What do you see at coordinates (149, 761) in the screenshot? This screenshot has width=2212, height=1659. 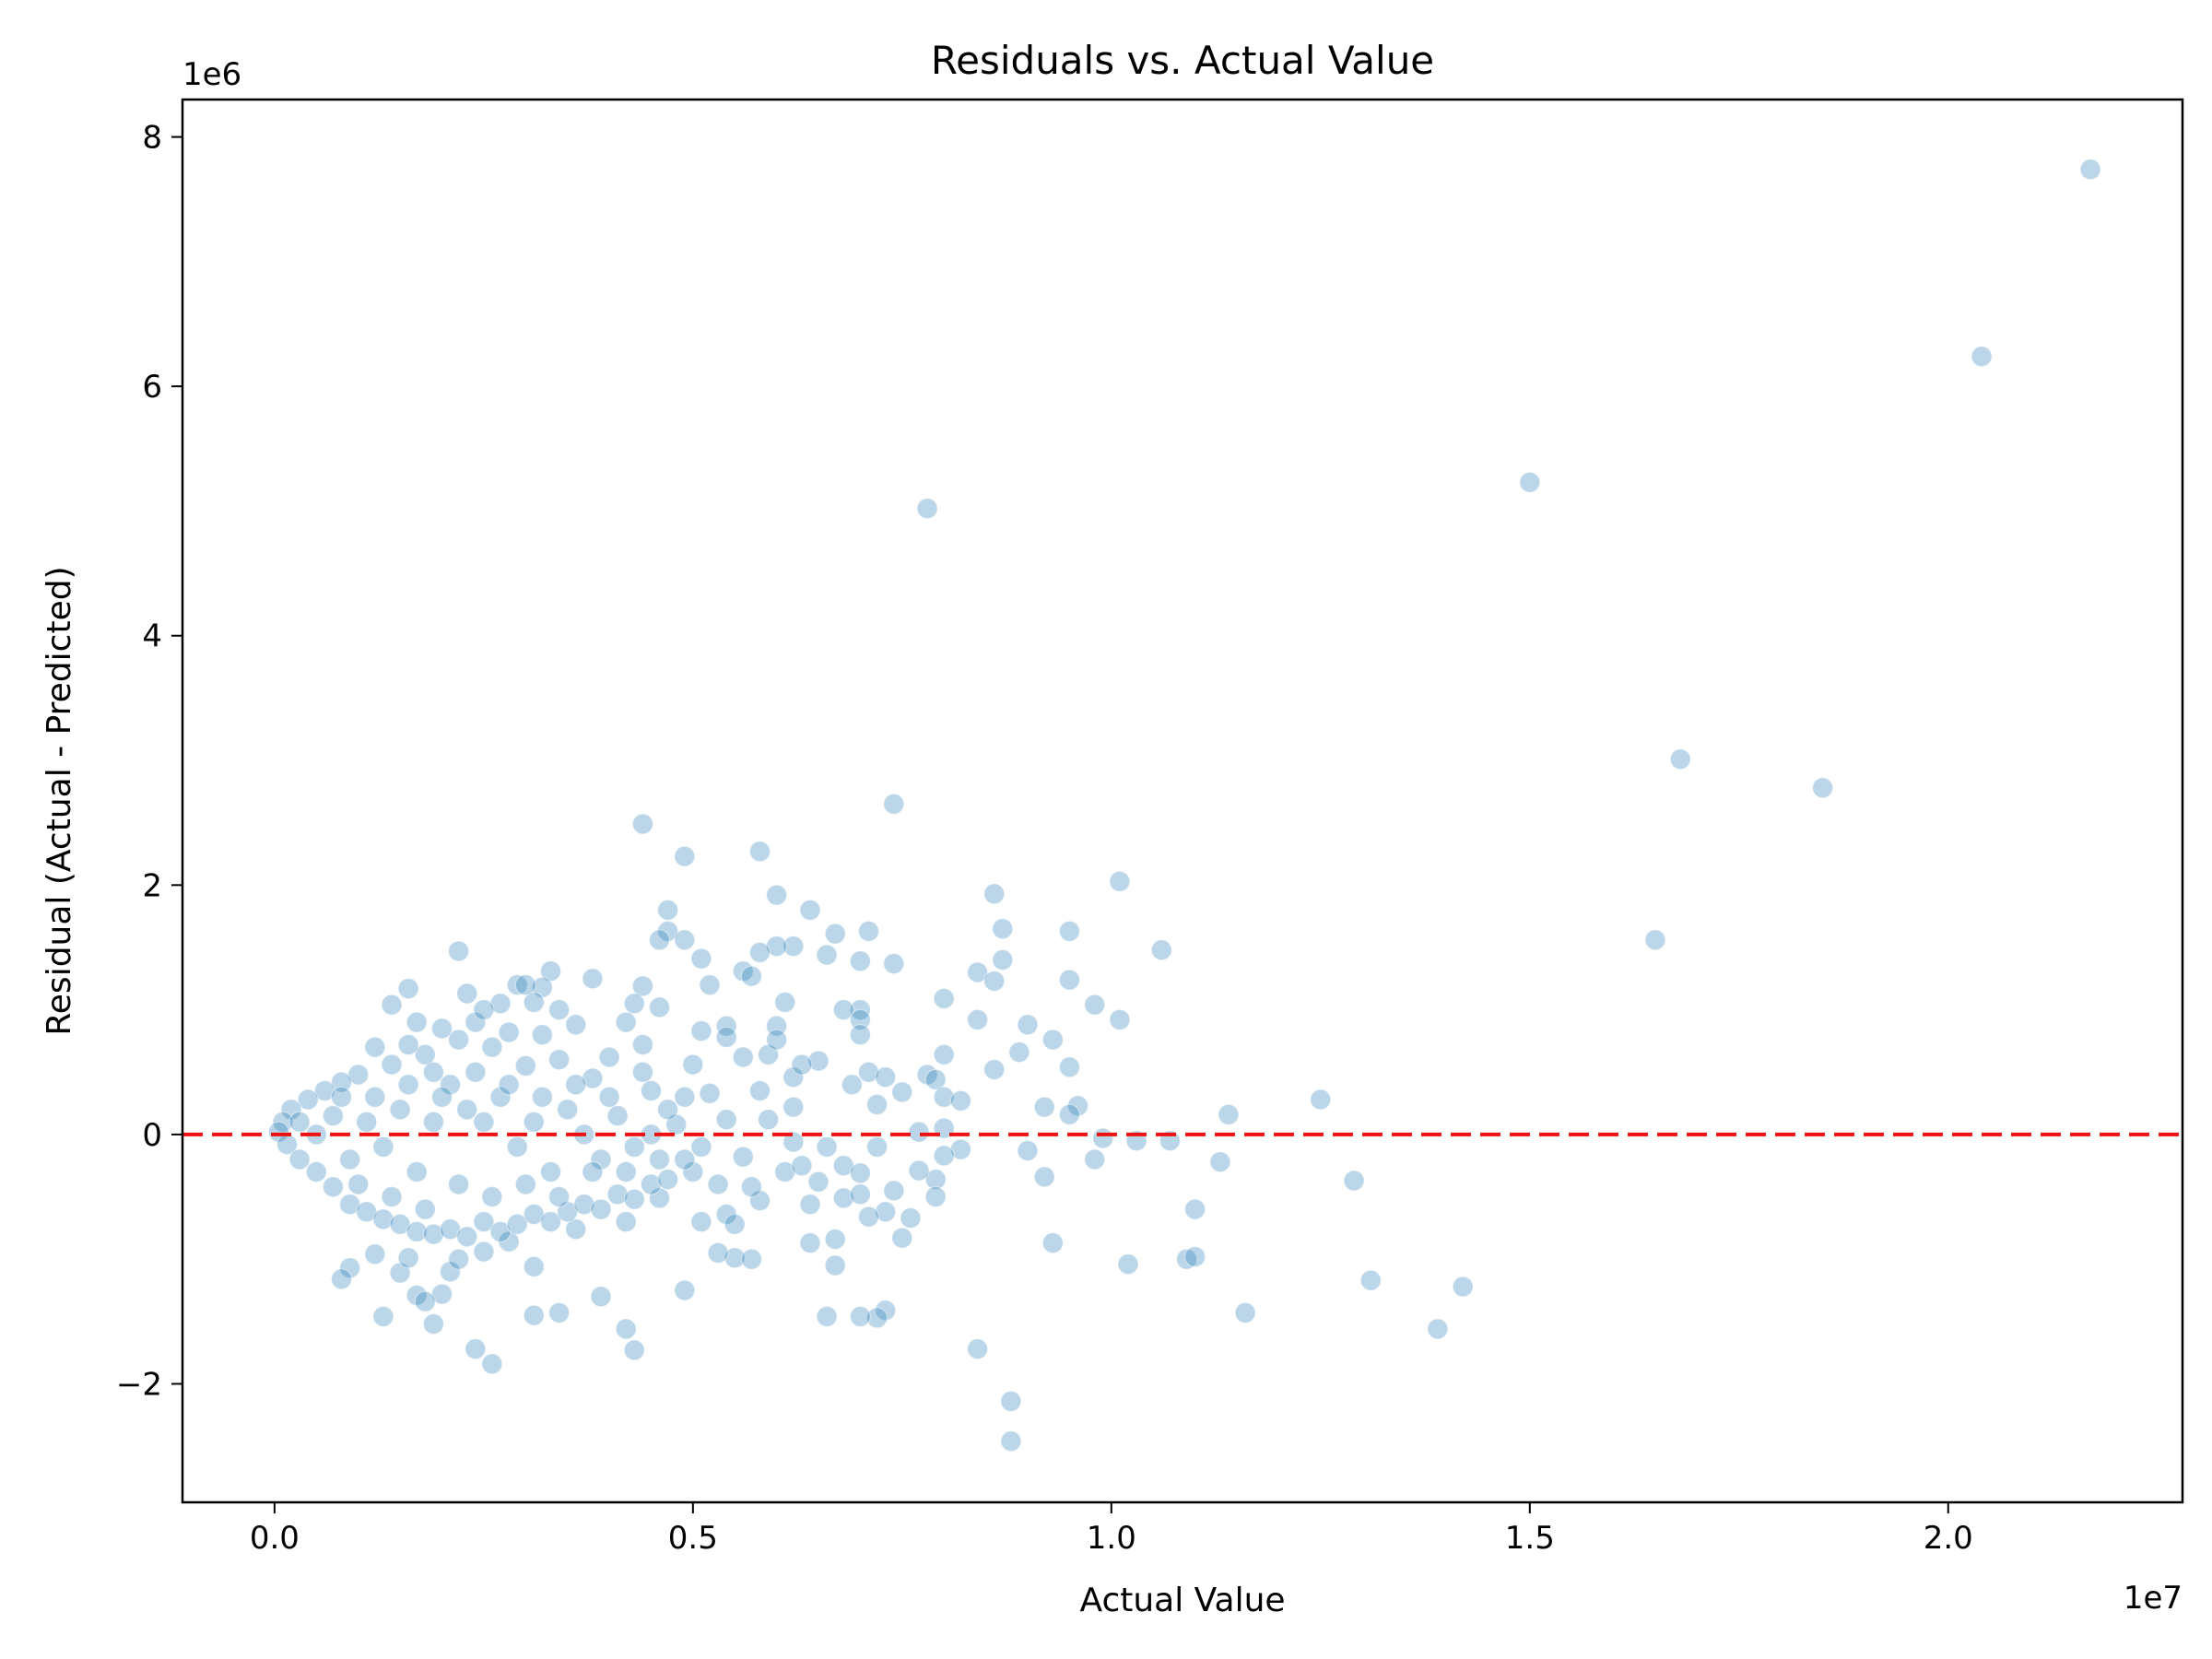 I see `y-axis-ticks: −2 0 2 4 6 8` at bounding box center [149, 761].